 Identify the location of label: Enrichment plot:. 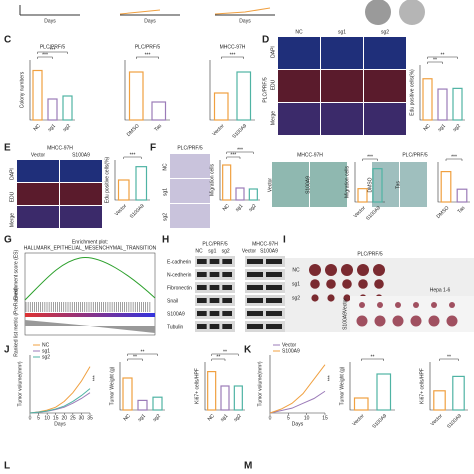
(90, 242).